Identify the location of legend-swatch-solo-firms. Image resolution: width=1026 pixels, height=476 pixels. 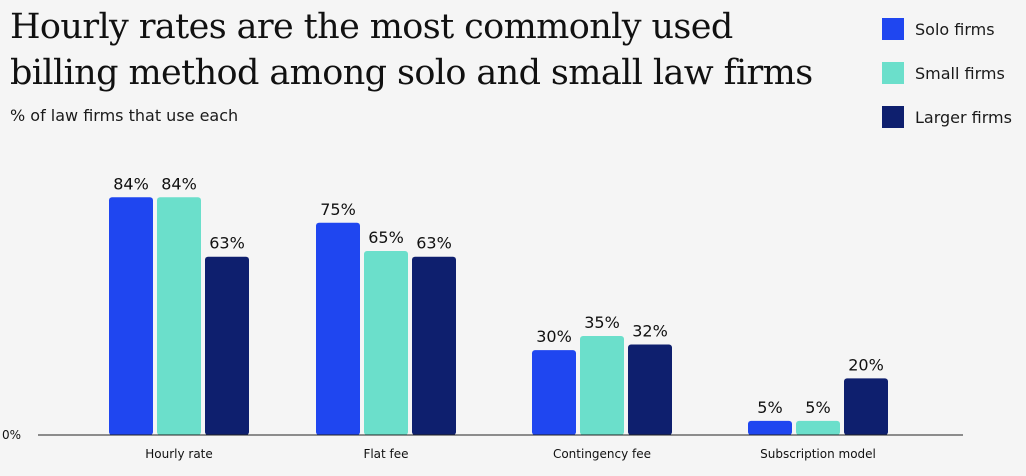
(893, 29).